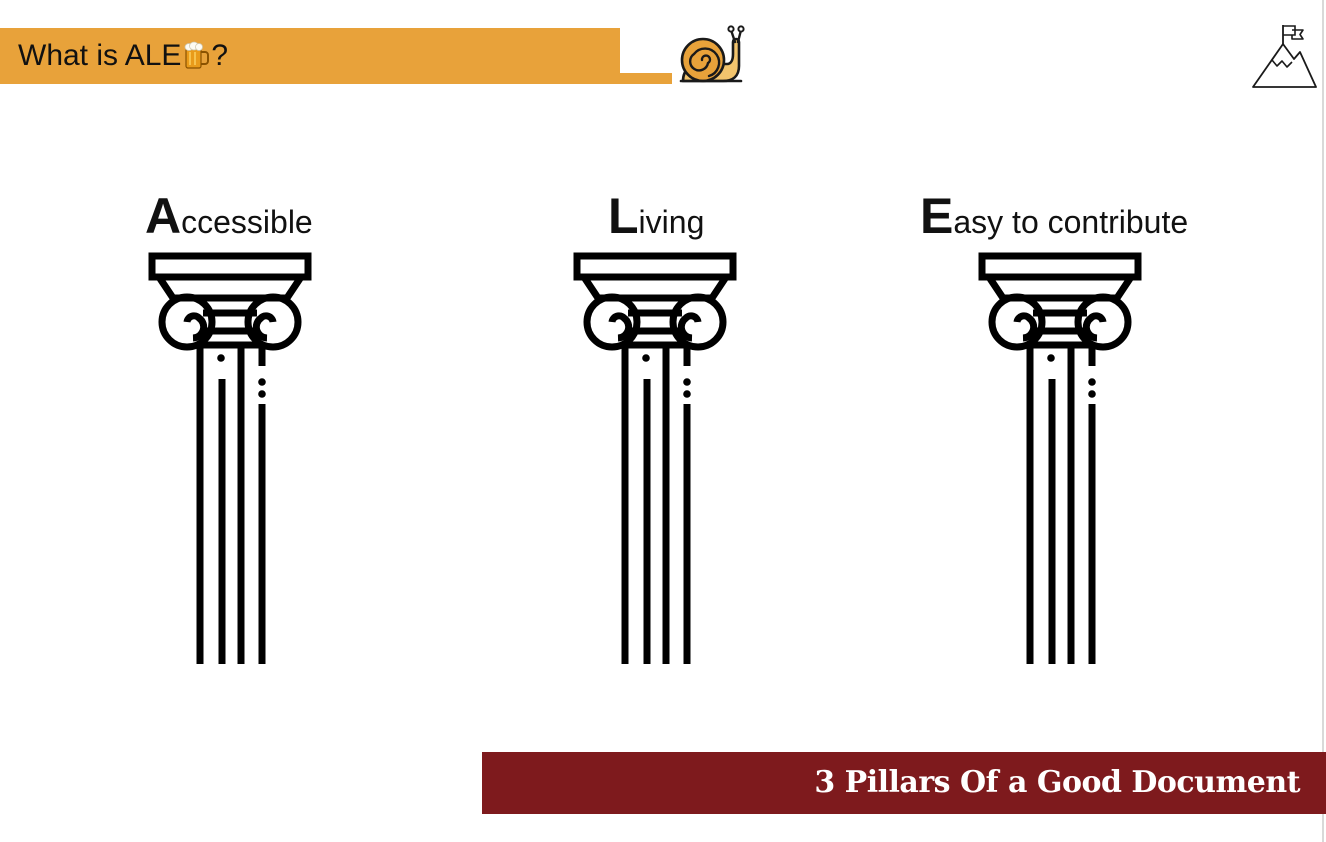 This screenshot has height=842, width=1326. Describe the element at coordinates (1071, 222) in the screenshot. I see `pillar-word: asy to contribute` at that location.